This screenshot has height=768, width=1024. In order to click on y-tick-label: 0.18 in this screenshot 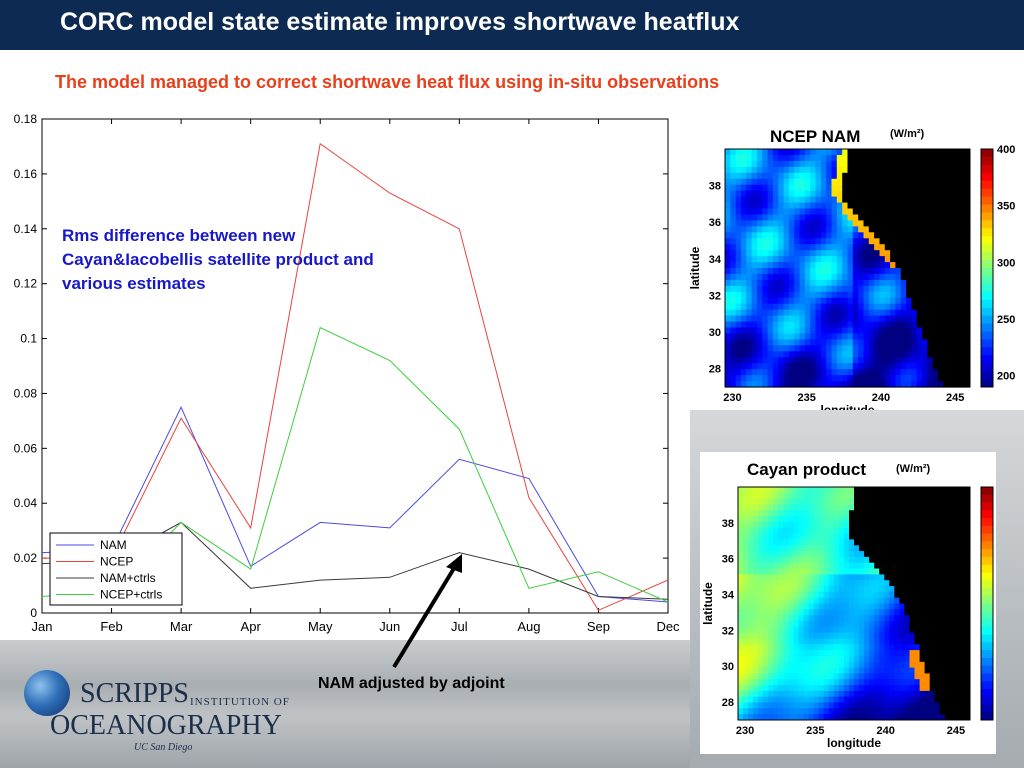, I will do `click(26, 119)`.